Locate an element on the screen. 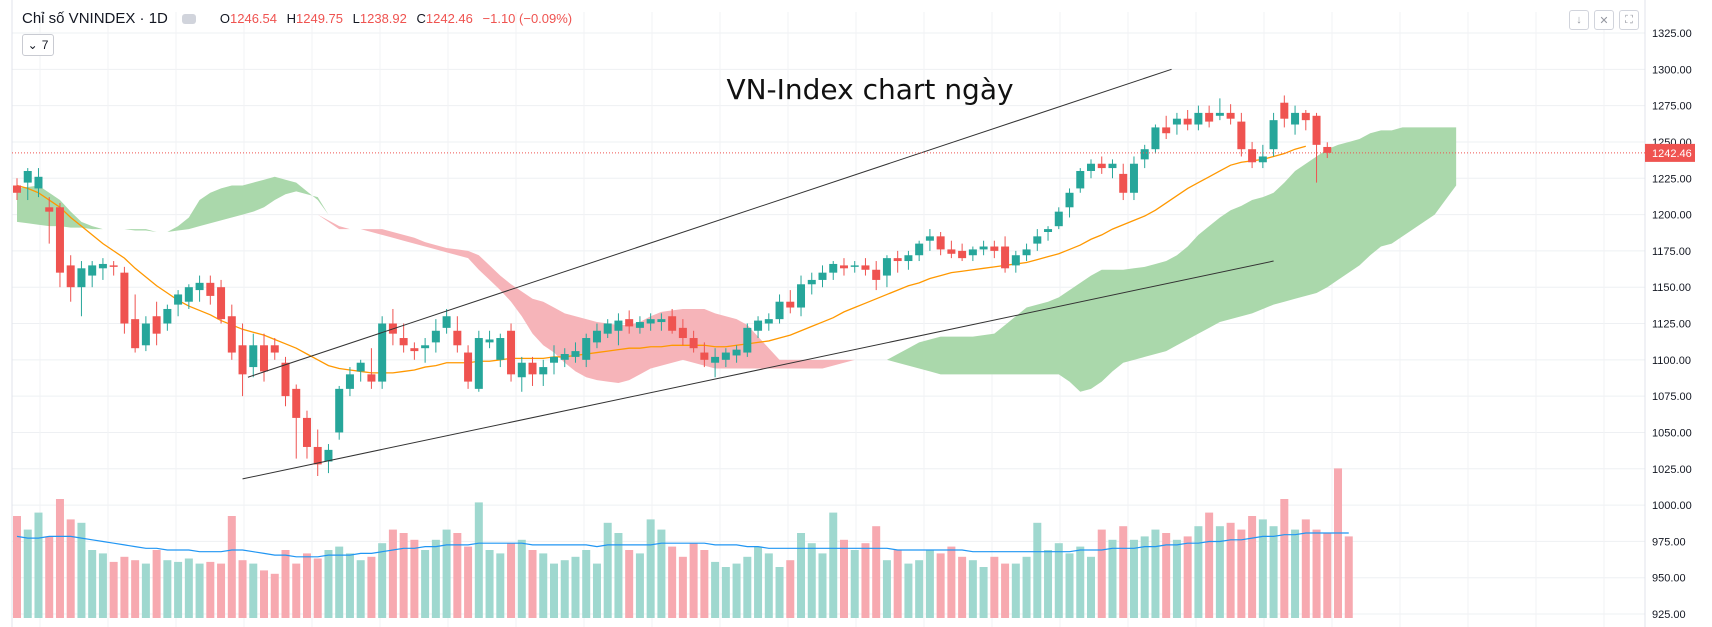  indicators-toggle-button: ⌄ 7 is located at coordinates (38, 45).